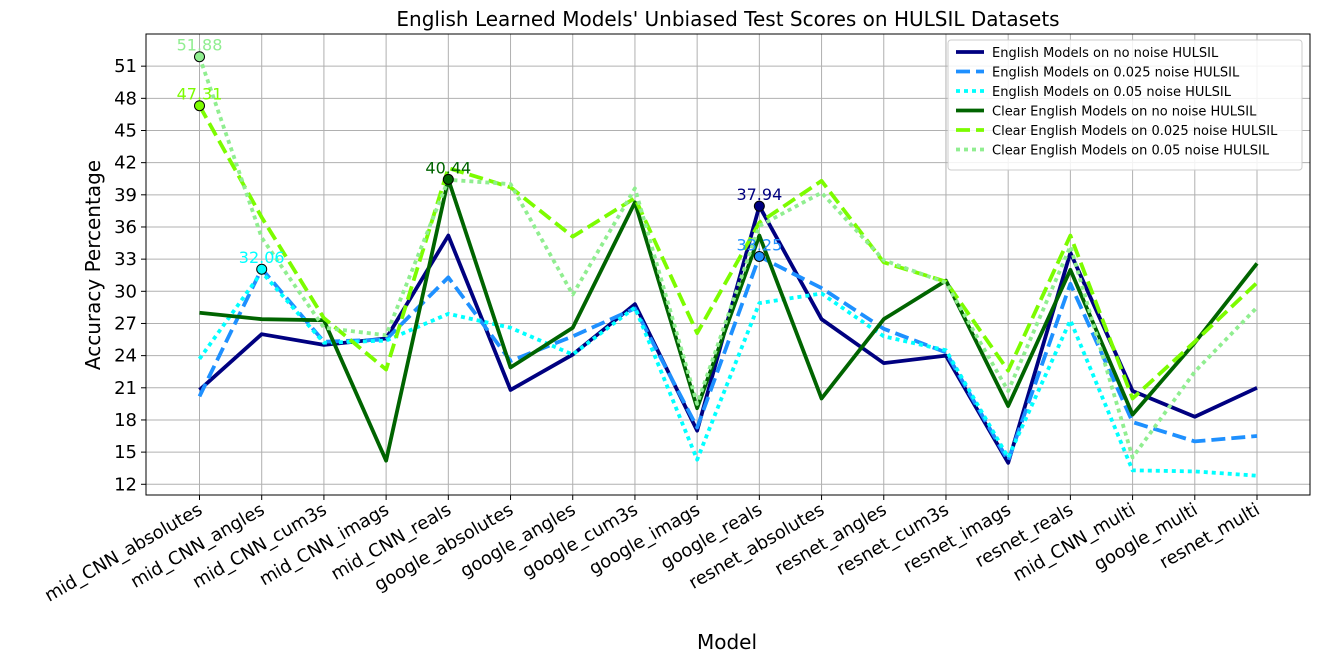 The image size is (1318, 662). What do you see at coordinates (125, 163) in the screenshot?
I see `y-tick-label: 42` at bounding box center [125, 163].